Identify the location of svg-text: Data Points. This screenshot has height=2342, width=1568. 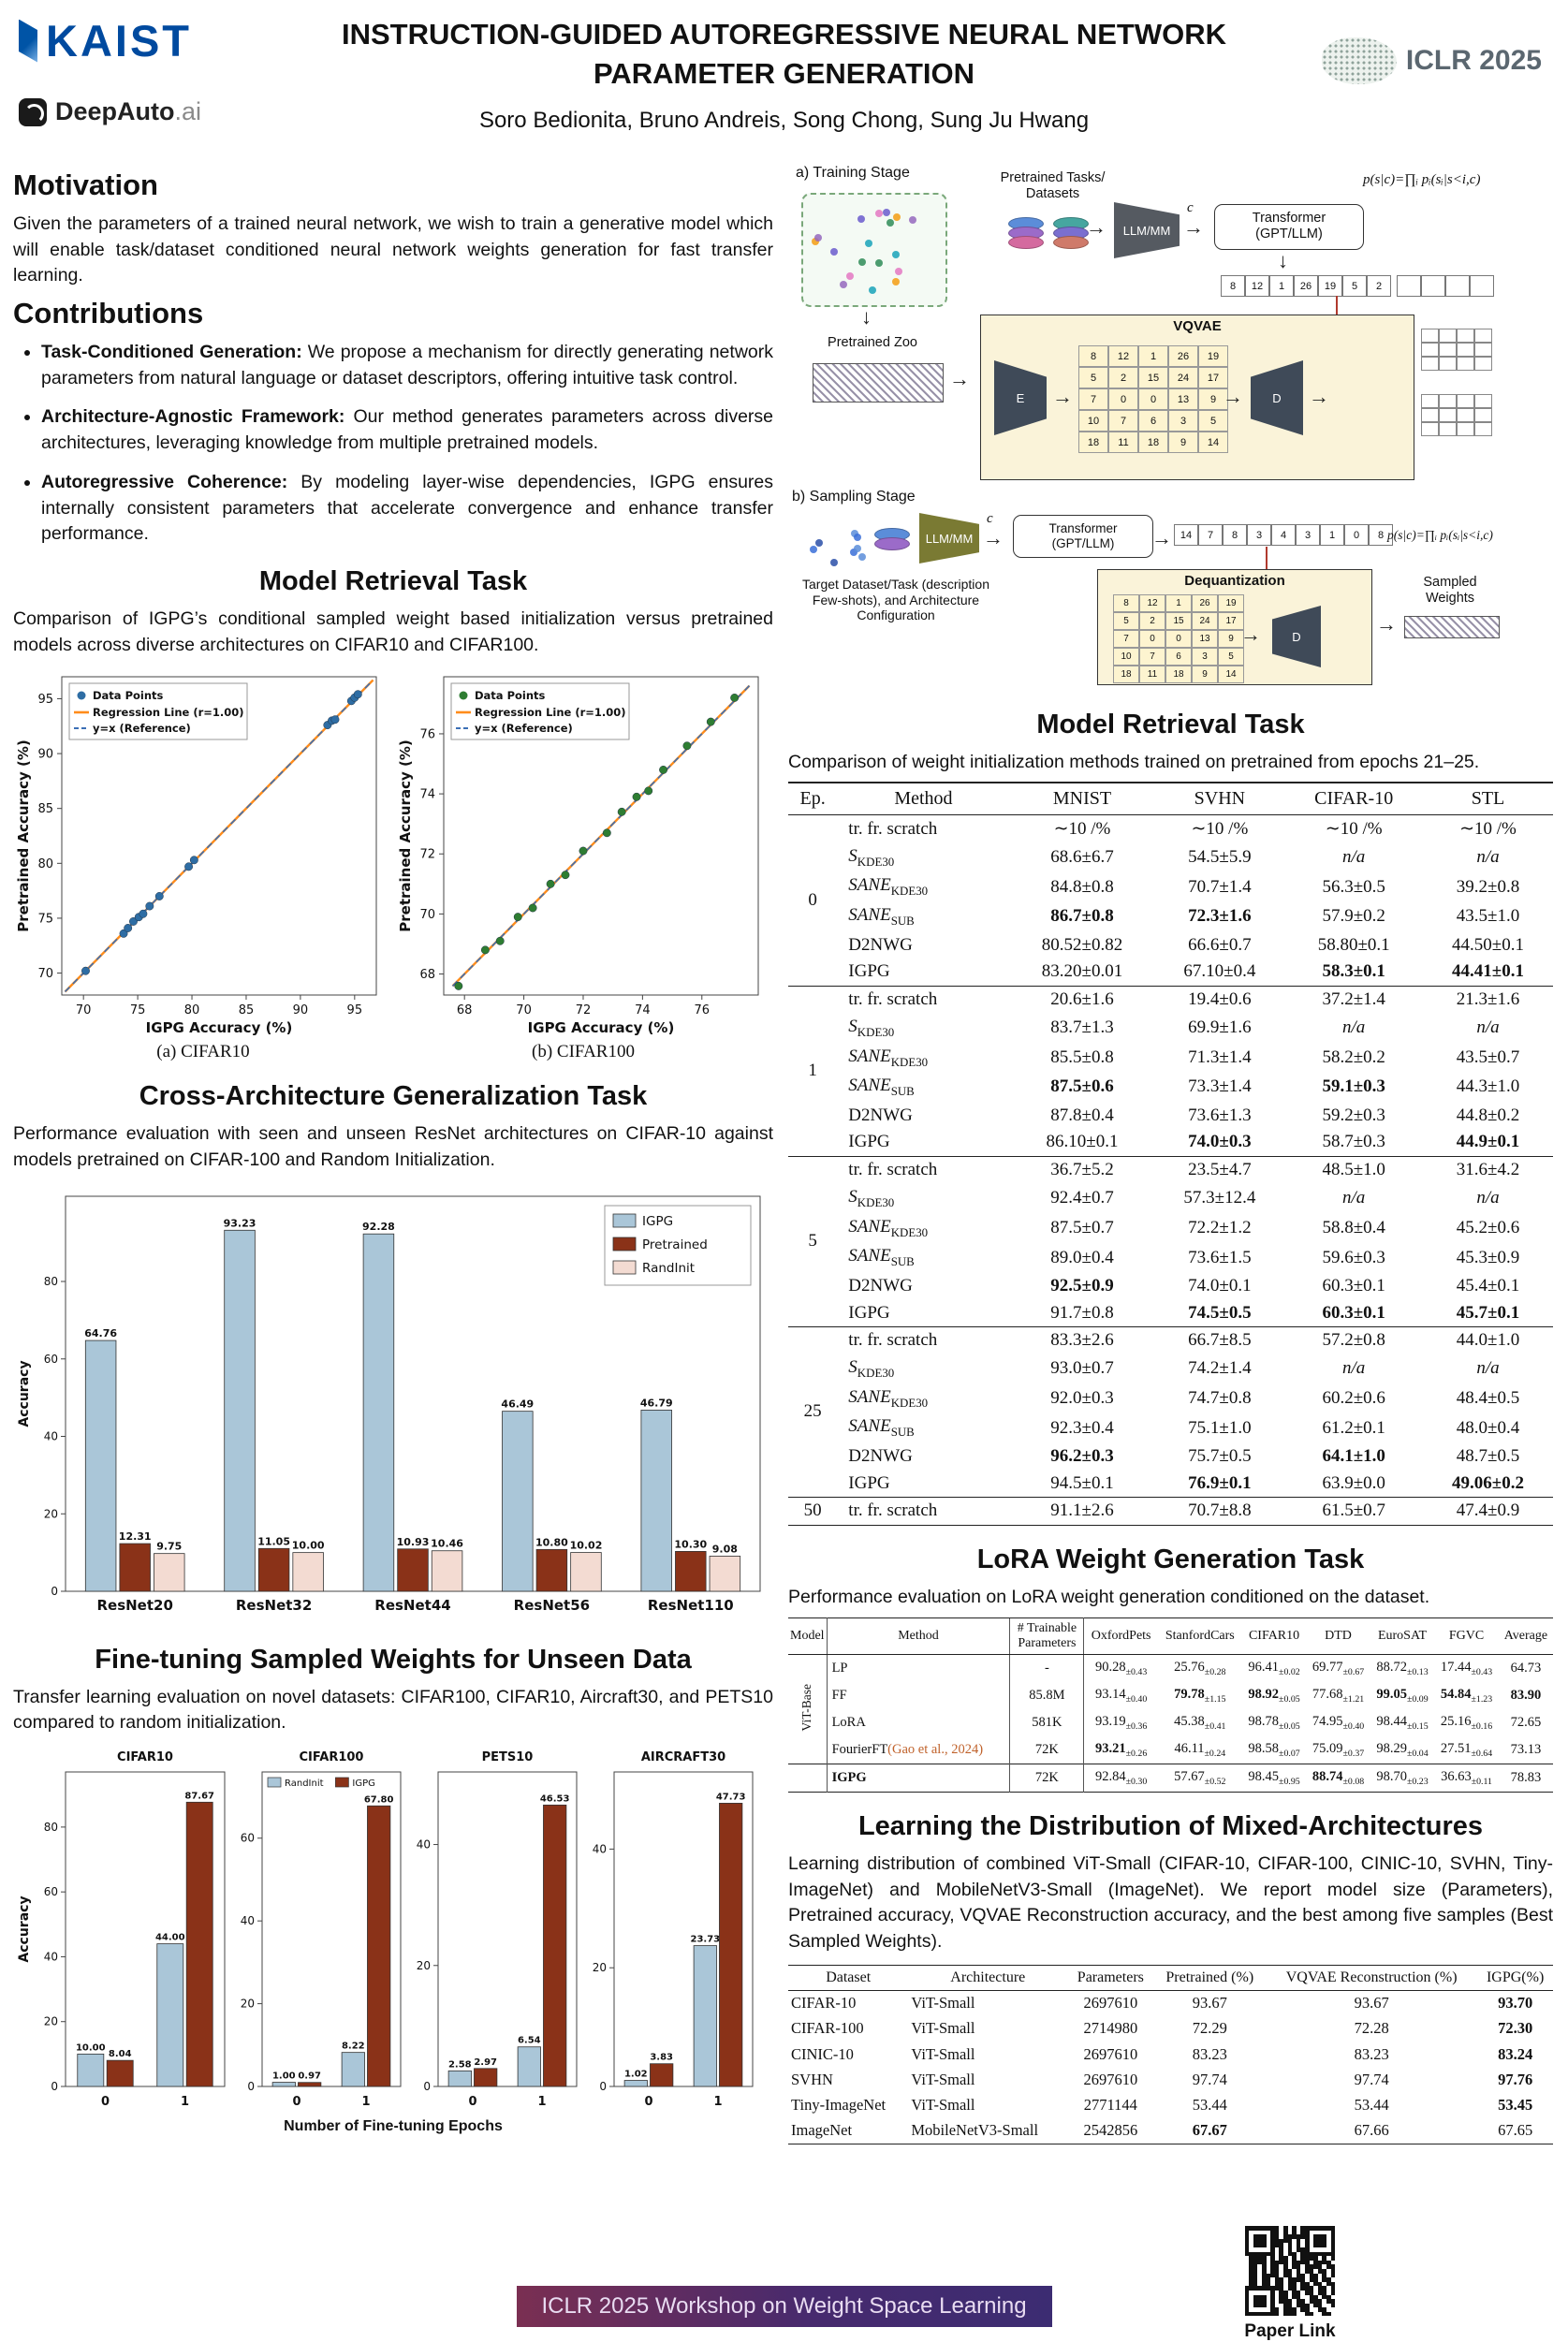
(510, 696).